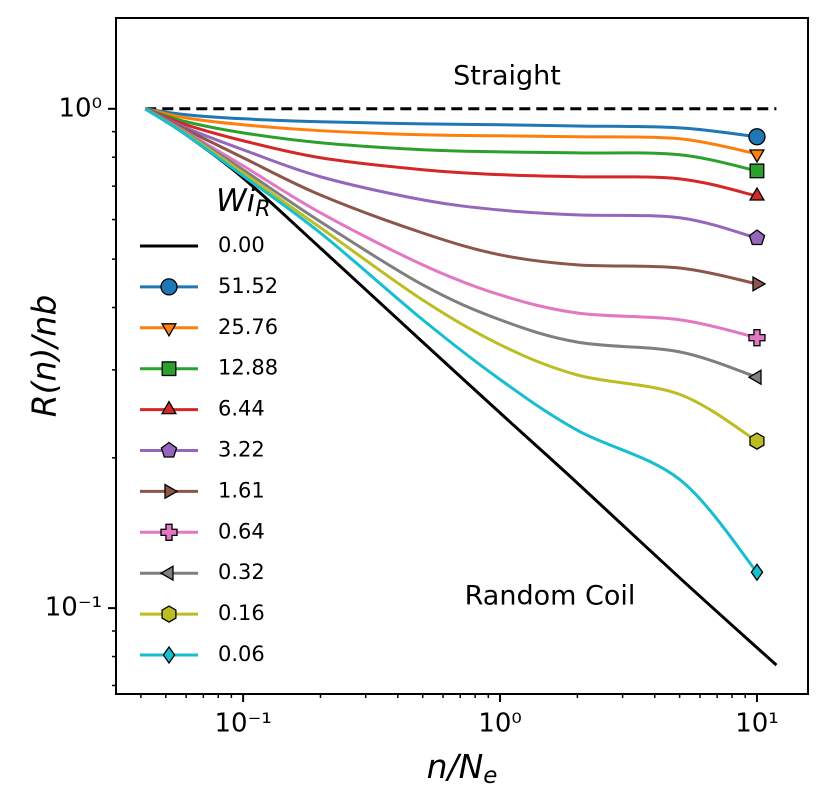 The height and width of the screenshot is (810, 830). I want to click on legend-label: 0.00, so click(241, 245).